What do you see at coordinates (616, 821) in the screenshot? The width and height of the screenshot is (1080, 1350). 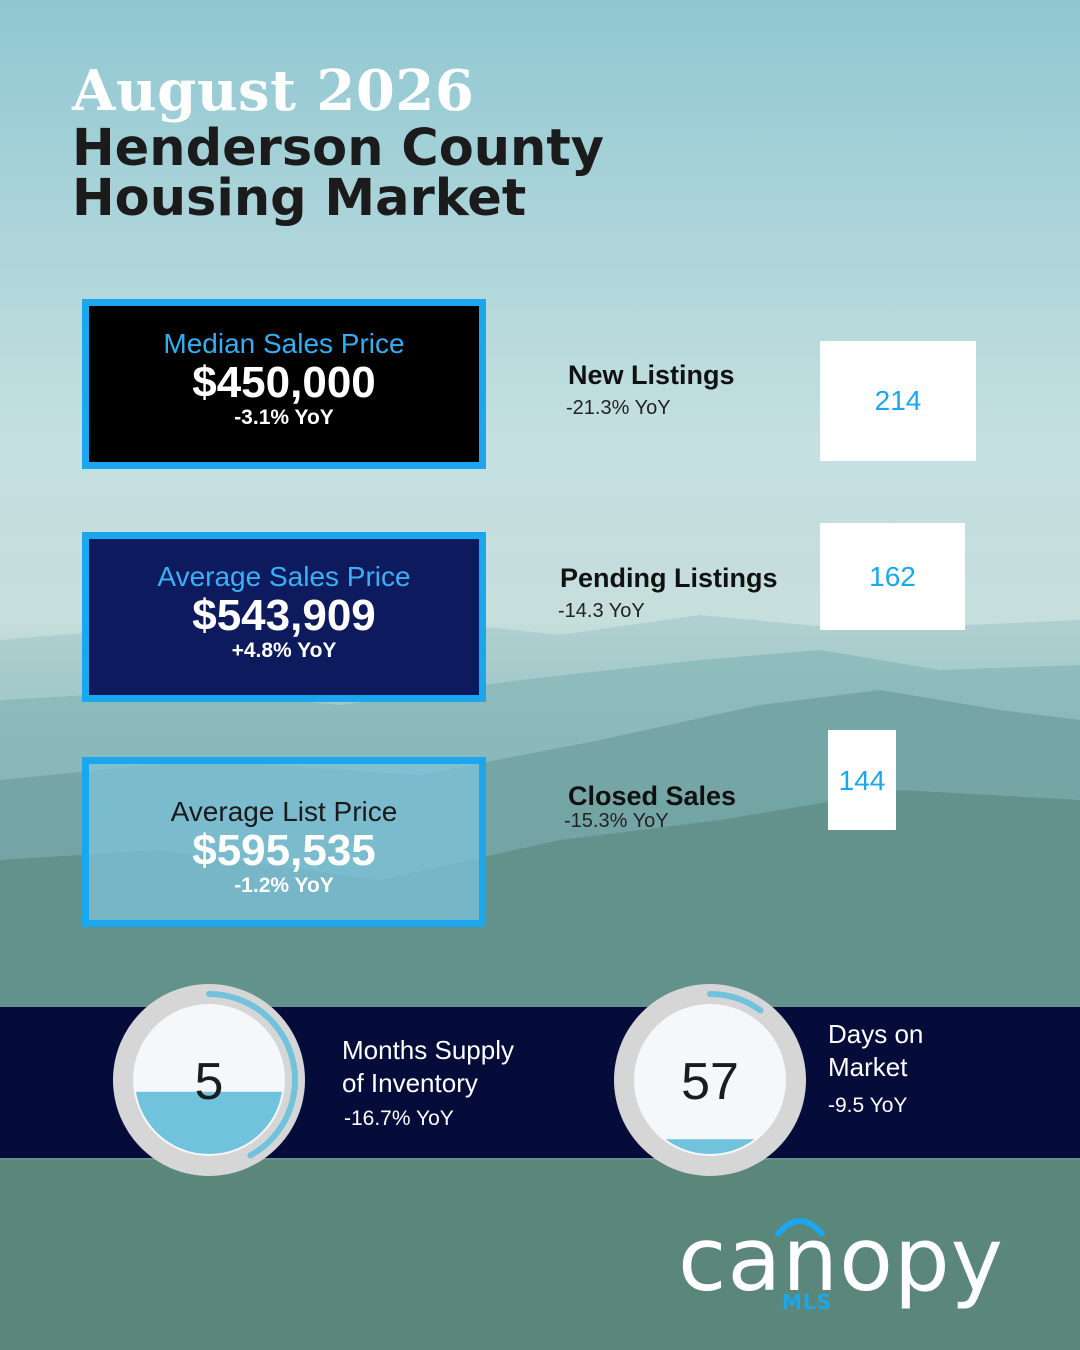 I see `closed-sales-change: -15.3% YoY` at bounding box center [616, 821].